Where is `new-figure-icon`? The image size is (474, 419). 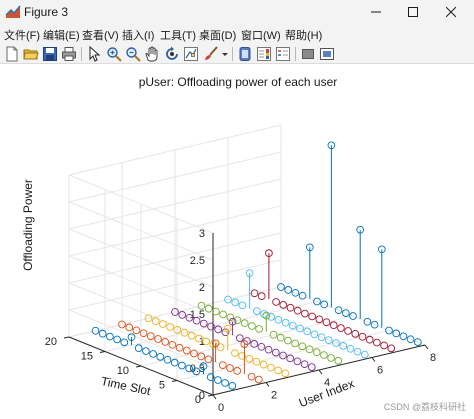
new-figure-icon is located at coordinates (12, 54).